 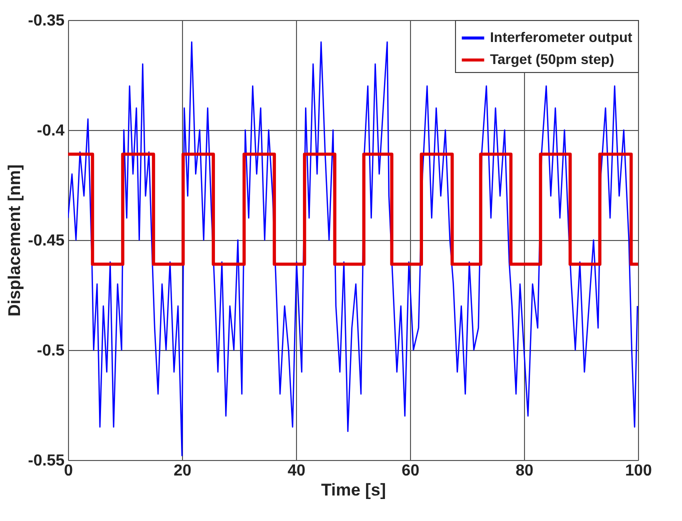 What do you see at coordinates (46, 21) in the screenshot?
I see `y-tick-label: -0.35` at bounding box center [46, 21].